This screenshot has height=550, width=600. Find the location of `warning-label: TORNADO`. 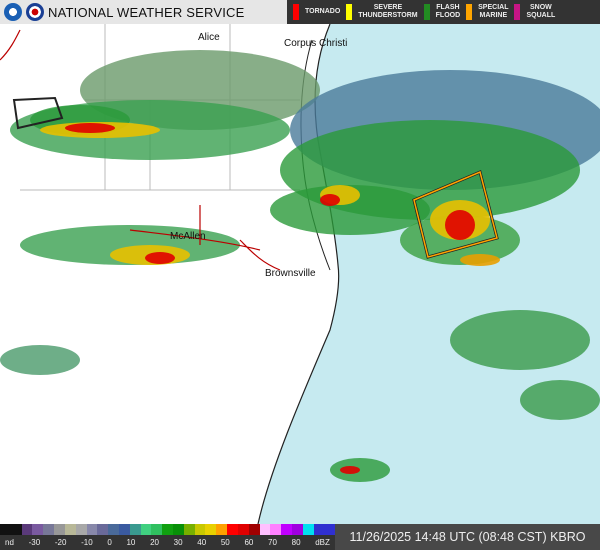

warning-label: TORNADO is located at coordinates (323, 11).